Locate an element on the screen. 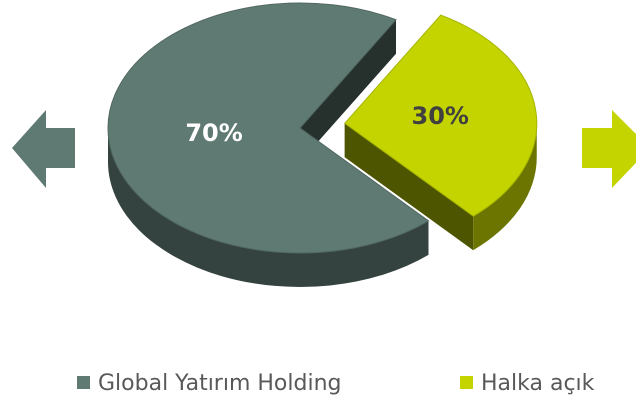  legend-label: Halka açık is located at coordinates (538, 383).